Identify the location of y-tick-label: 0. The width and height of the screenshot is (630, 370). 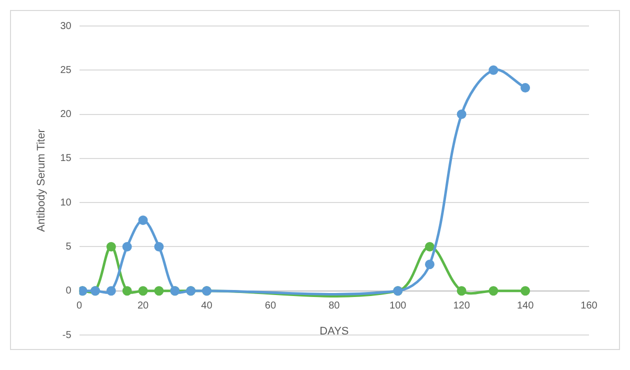
(69, 291).